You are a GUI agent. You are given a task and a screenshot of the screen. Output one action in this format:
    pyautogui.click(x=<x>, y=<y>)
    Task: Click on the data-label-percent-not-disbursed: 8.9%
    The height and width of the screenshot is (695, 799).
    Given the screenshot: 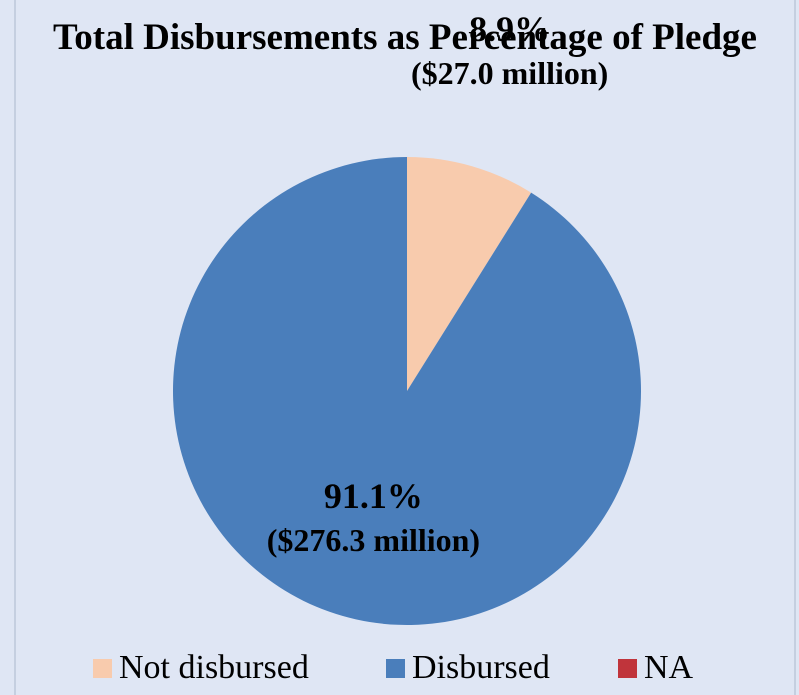 What is the action you would take?
    pyautogui.click(x=509, y=29)
    